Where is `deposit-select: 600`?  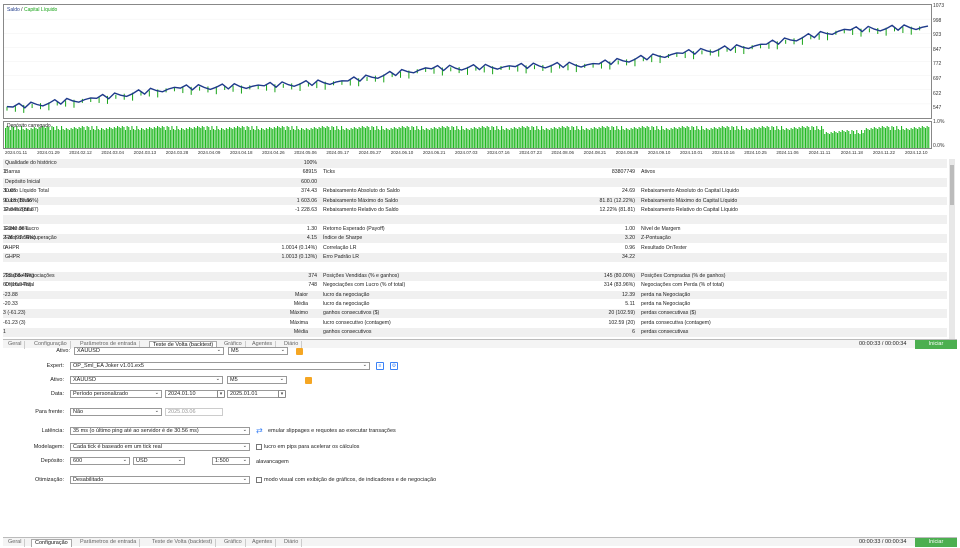 deposit-select: 600 is located at coordinates (100, 461).